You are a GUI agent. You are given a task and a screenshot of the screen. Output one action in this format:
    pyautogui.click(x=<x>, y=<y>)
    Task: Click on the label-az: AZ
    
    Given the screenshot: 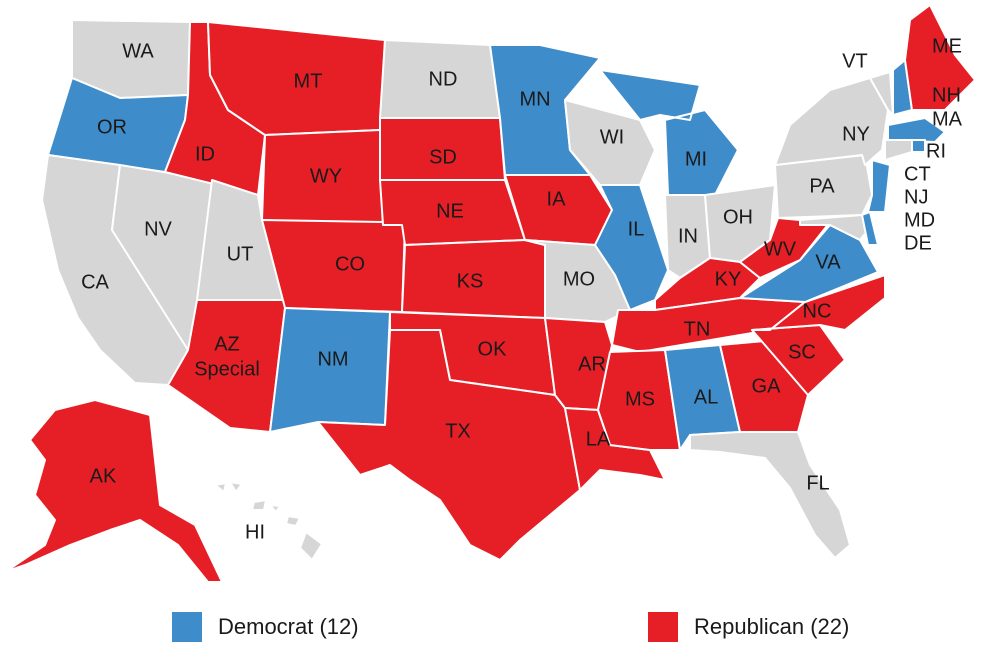 What is the action you would take?
    pyautogui.click(x=227, y=344)
    